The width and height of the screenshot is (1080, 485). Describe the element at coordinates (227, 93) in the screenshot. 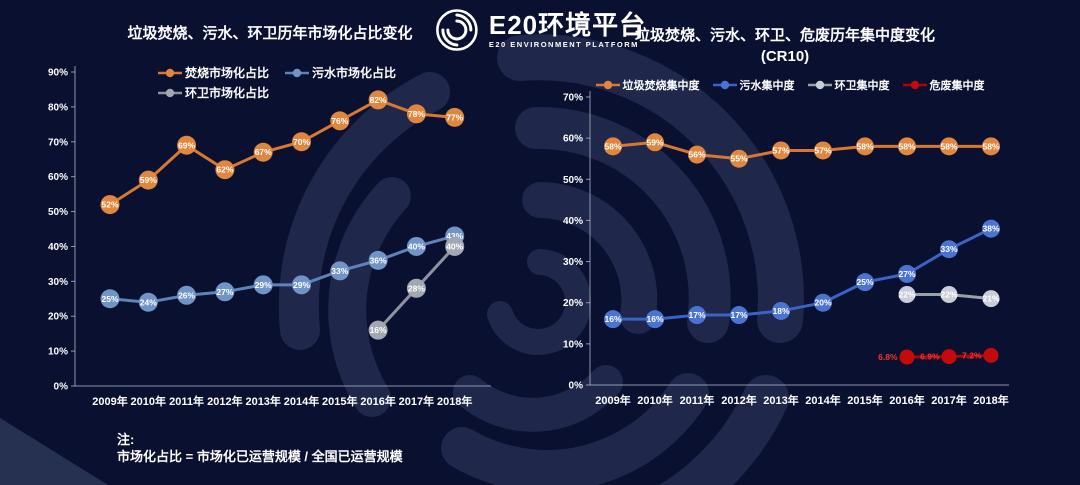

I see `legend-label: 环卫市场化占比` at that location.